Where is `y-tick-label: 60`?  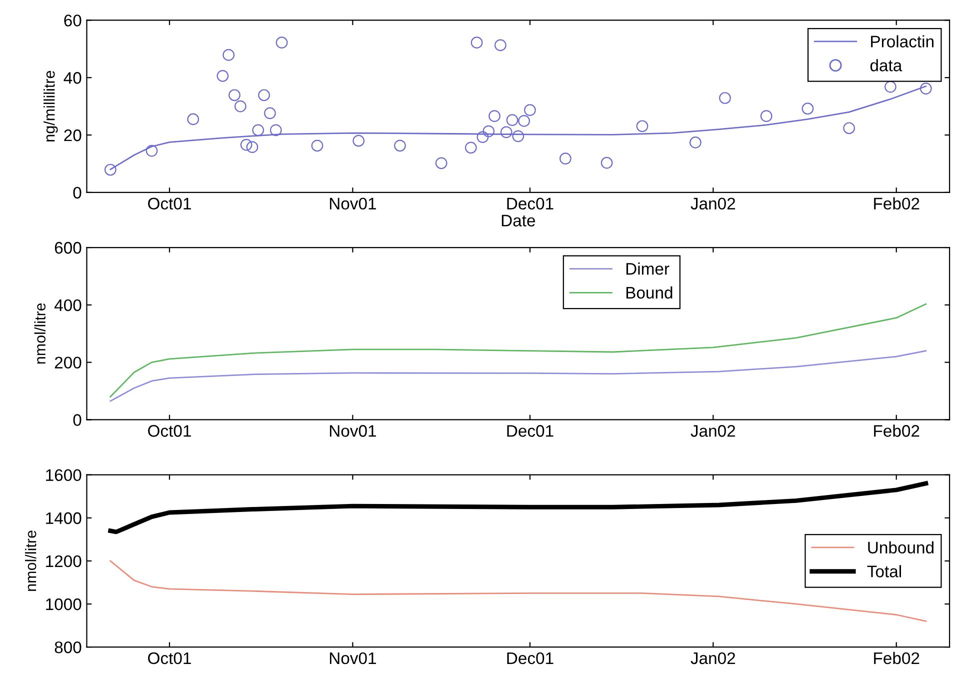 y-tick-label: 60 is located at coordinates (73, 20).